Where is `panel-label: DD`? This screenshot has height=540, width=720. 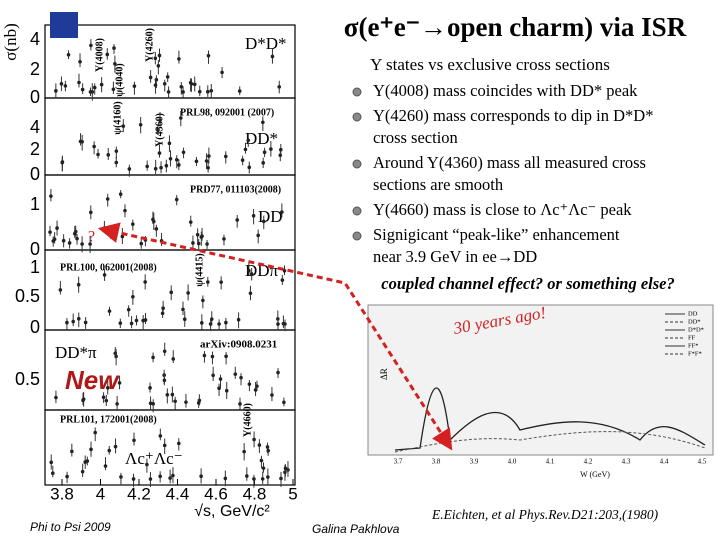 panel-label: DD is located at coordinates (270, 216).